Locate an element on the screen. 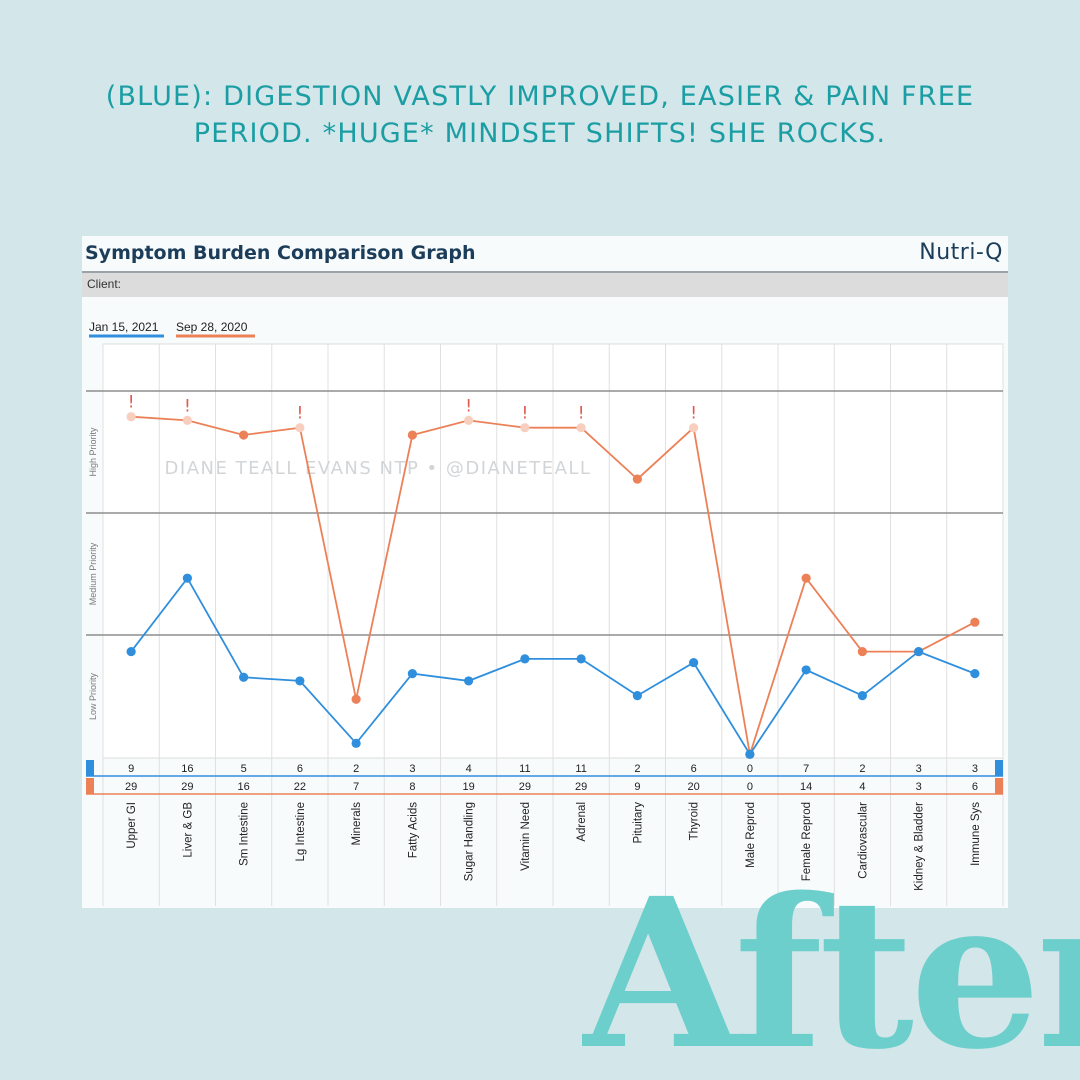  value-label-sep-2020: 6 is located at coordinates (975, 787).